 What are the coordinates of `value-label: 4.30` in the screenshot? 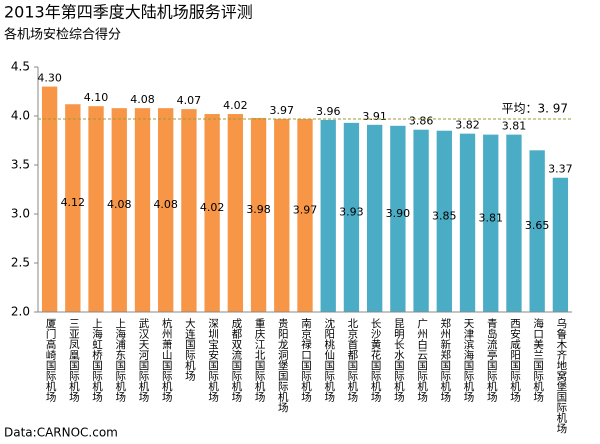 It's located at (49, 78).